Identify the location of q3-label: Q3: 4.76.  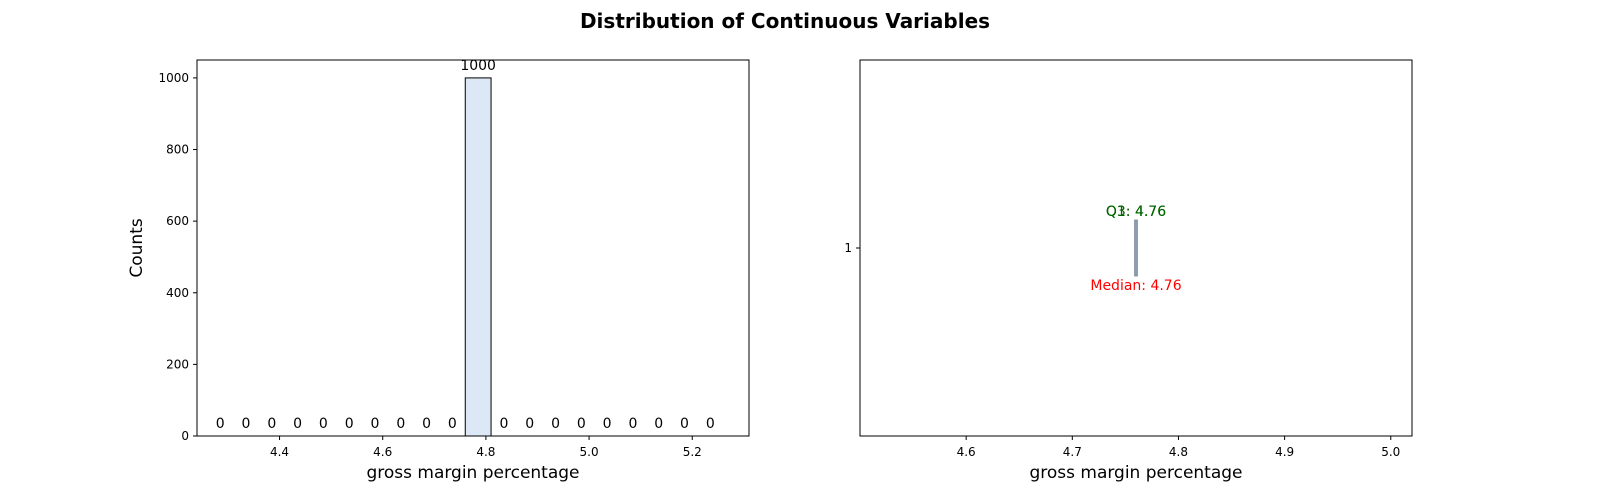
(1136, 212).